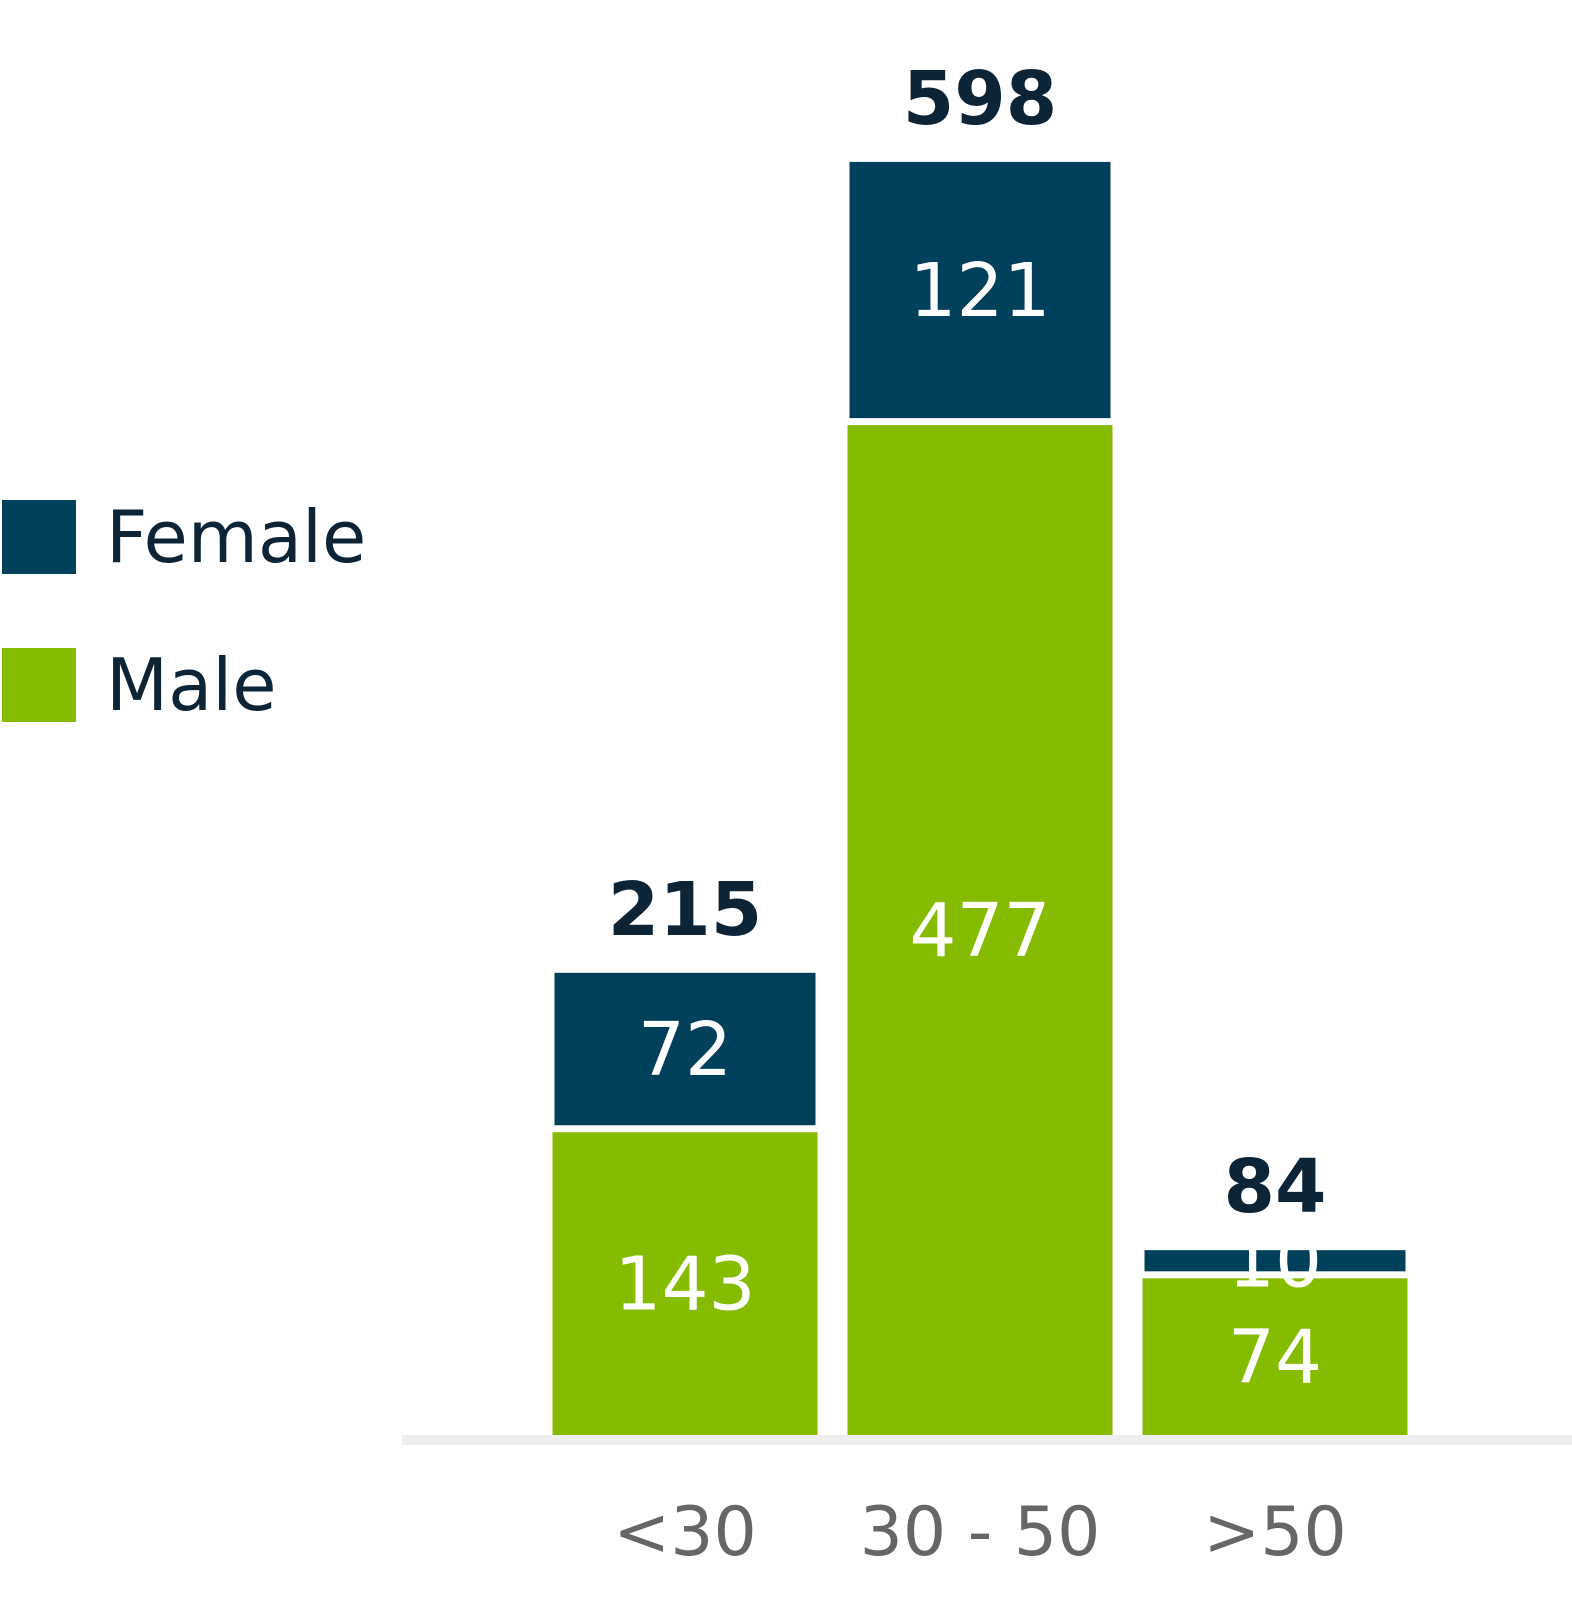 The image size is (1572, 1617). I want to click on x-axis-line, so click(987, 1440).